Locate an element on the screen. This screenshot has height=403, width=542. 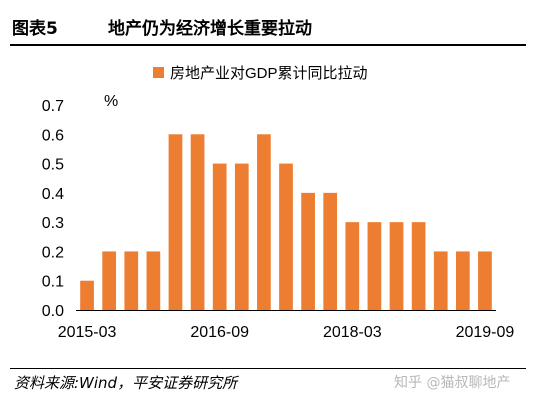
legend: 房地产业对GDP累计同比拉动 is located at coordinates (260, 73).